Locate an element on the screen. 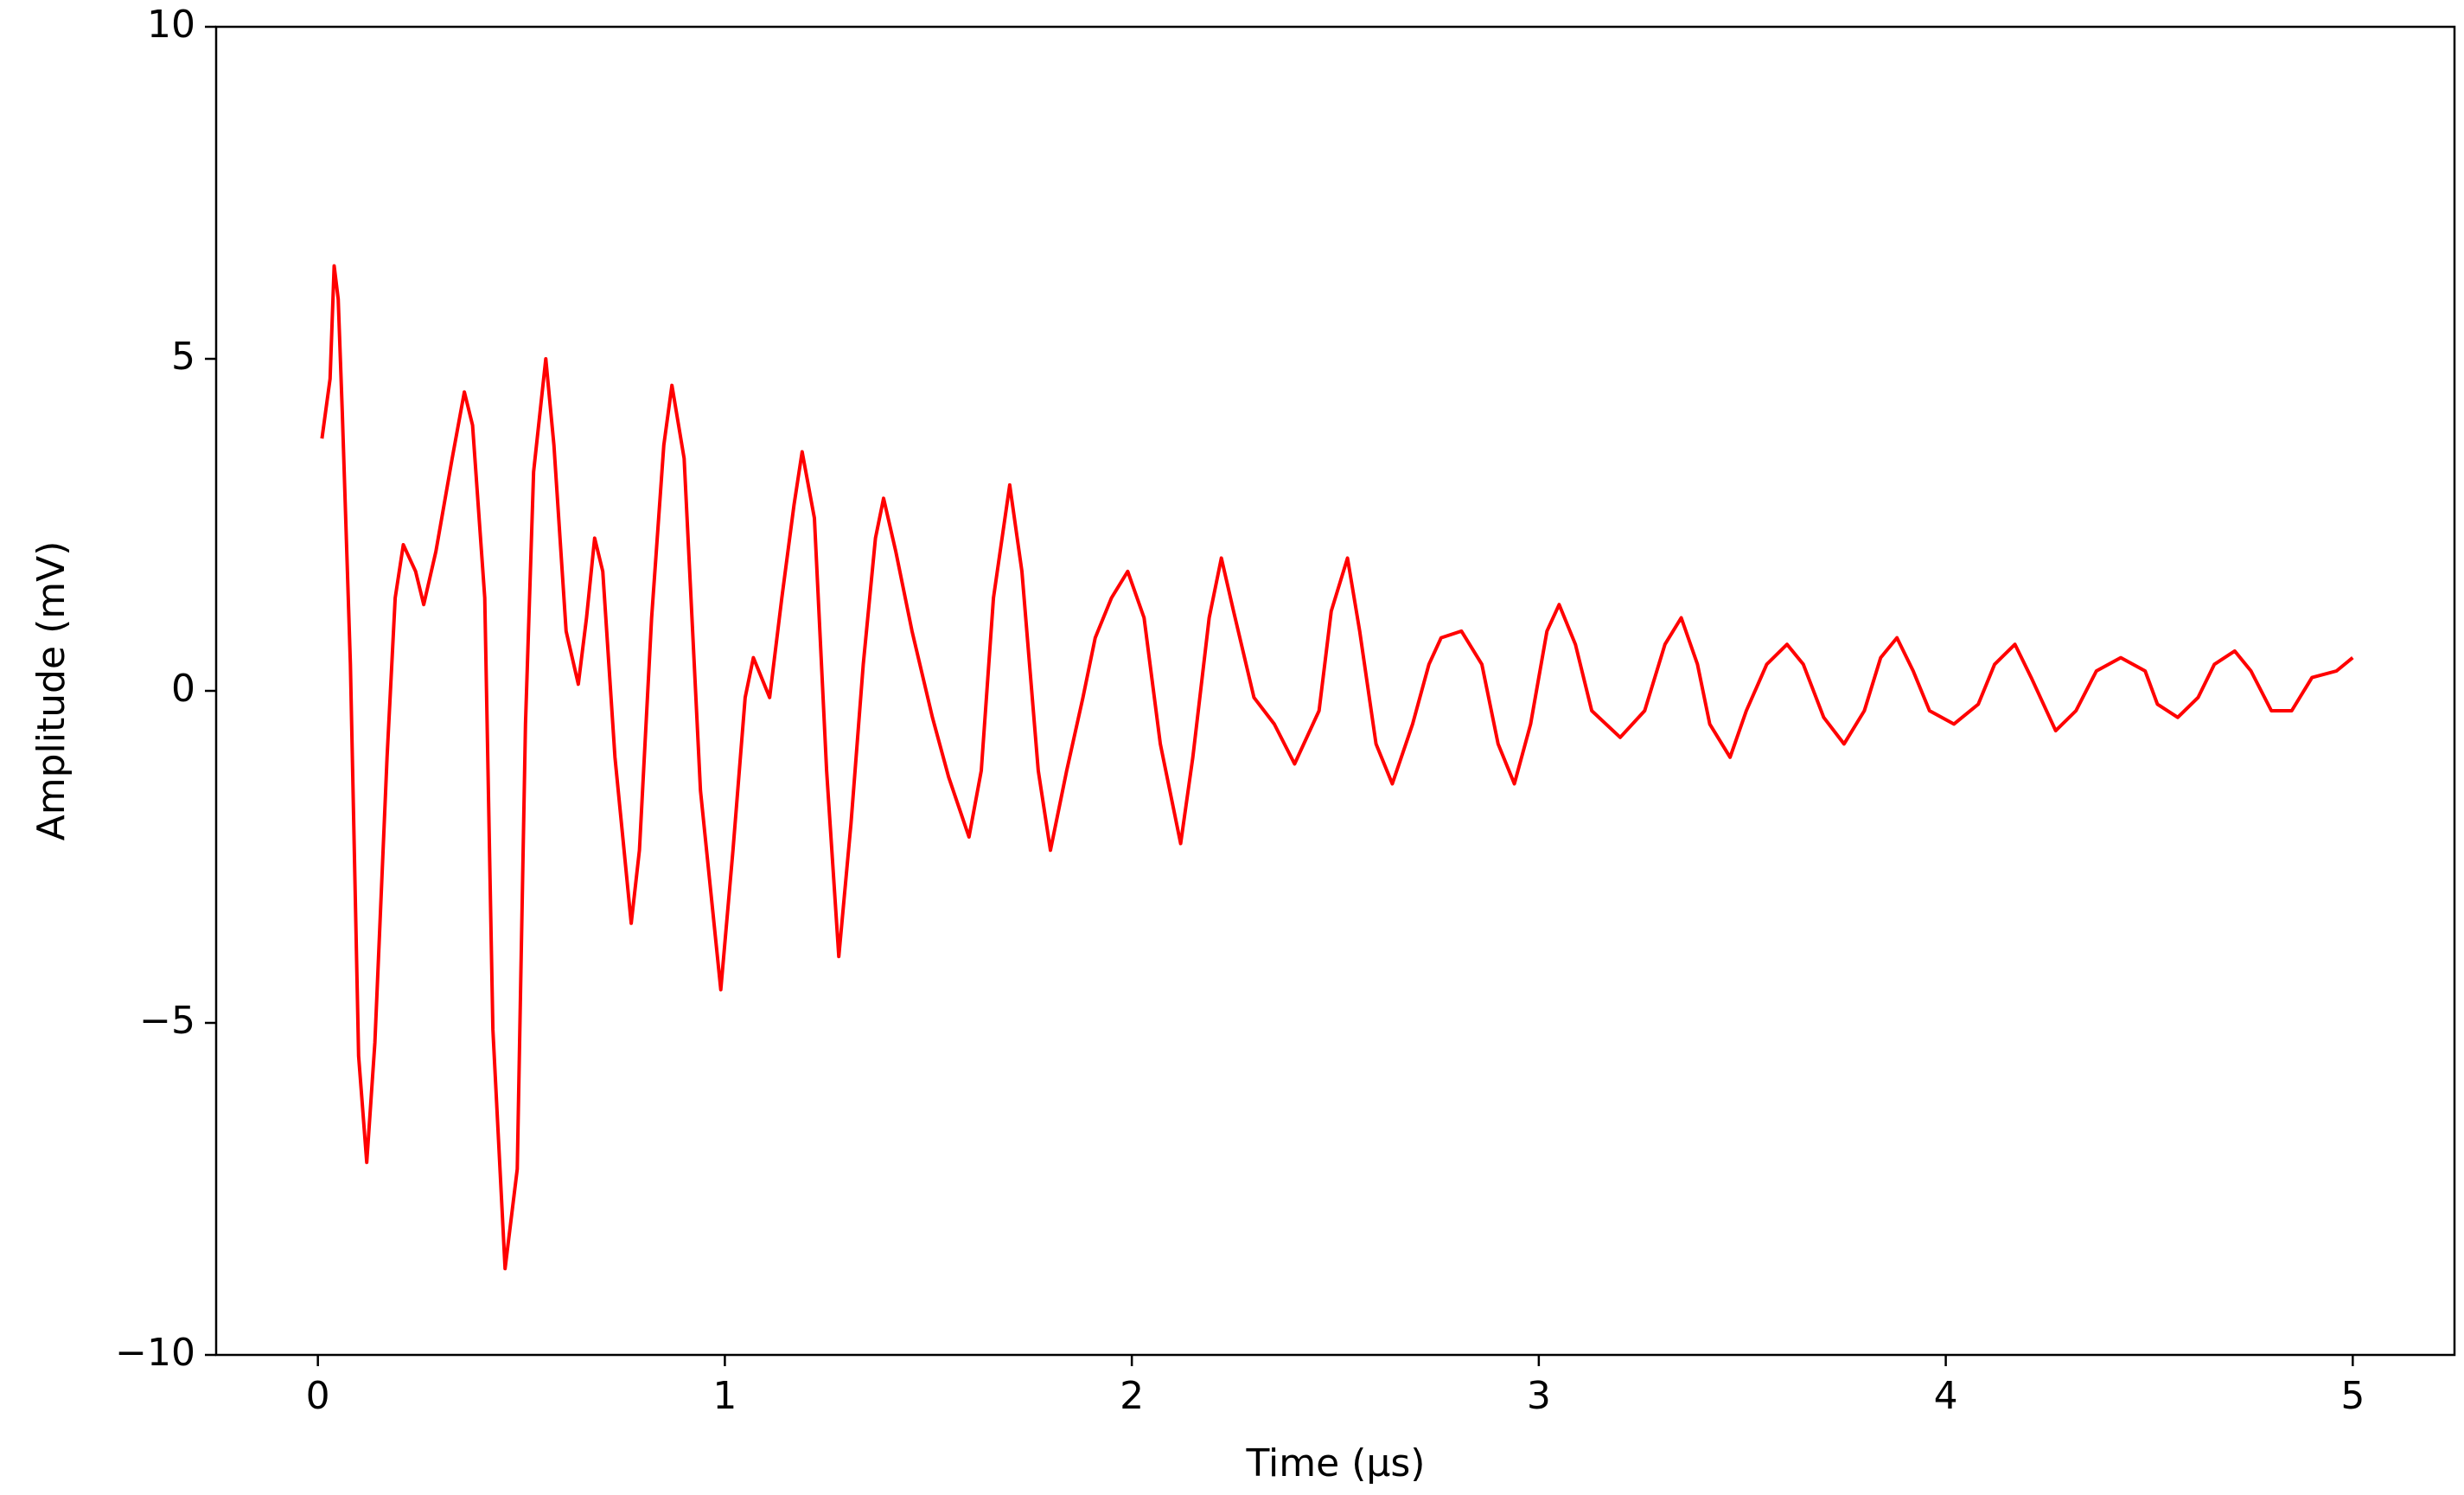 The image size is (2464, 1495). y-tick-label: 10 is located at coordinates (171, 25).